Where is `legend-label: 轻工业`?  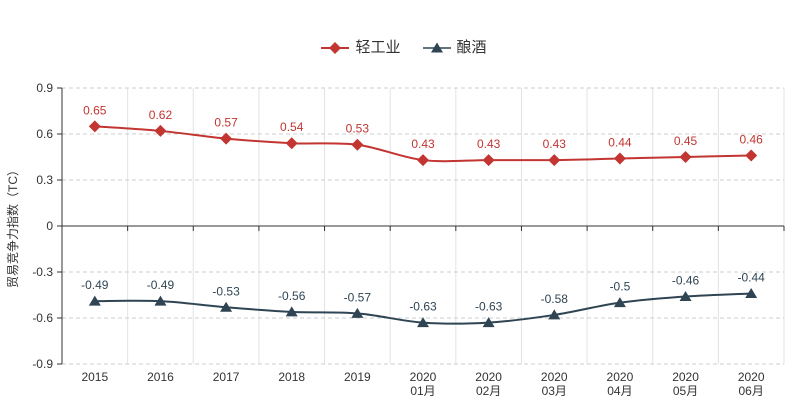 legend-label: 轻工业 is located at coordinates (378, 47).